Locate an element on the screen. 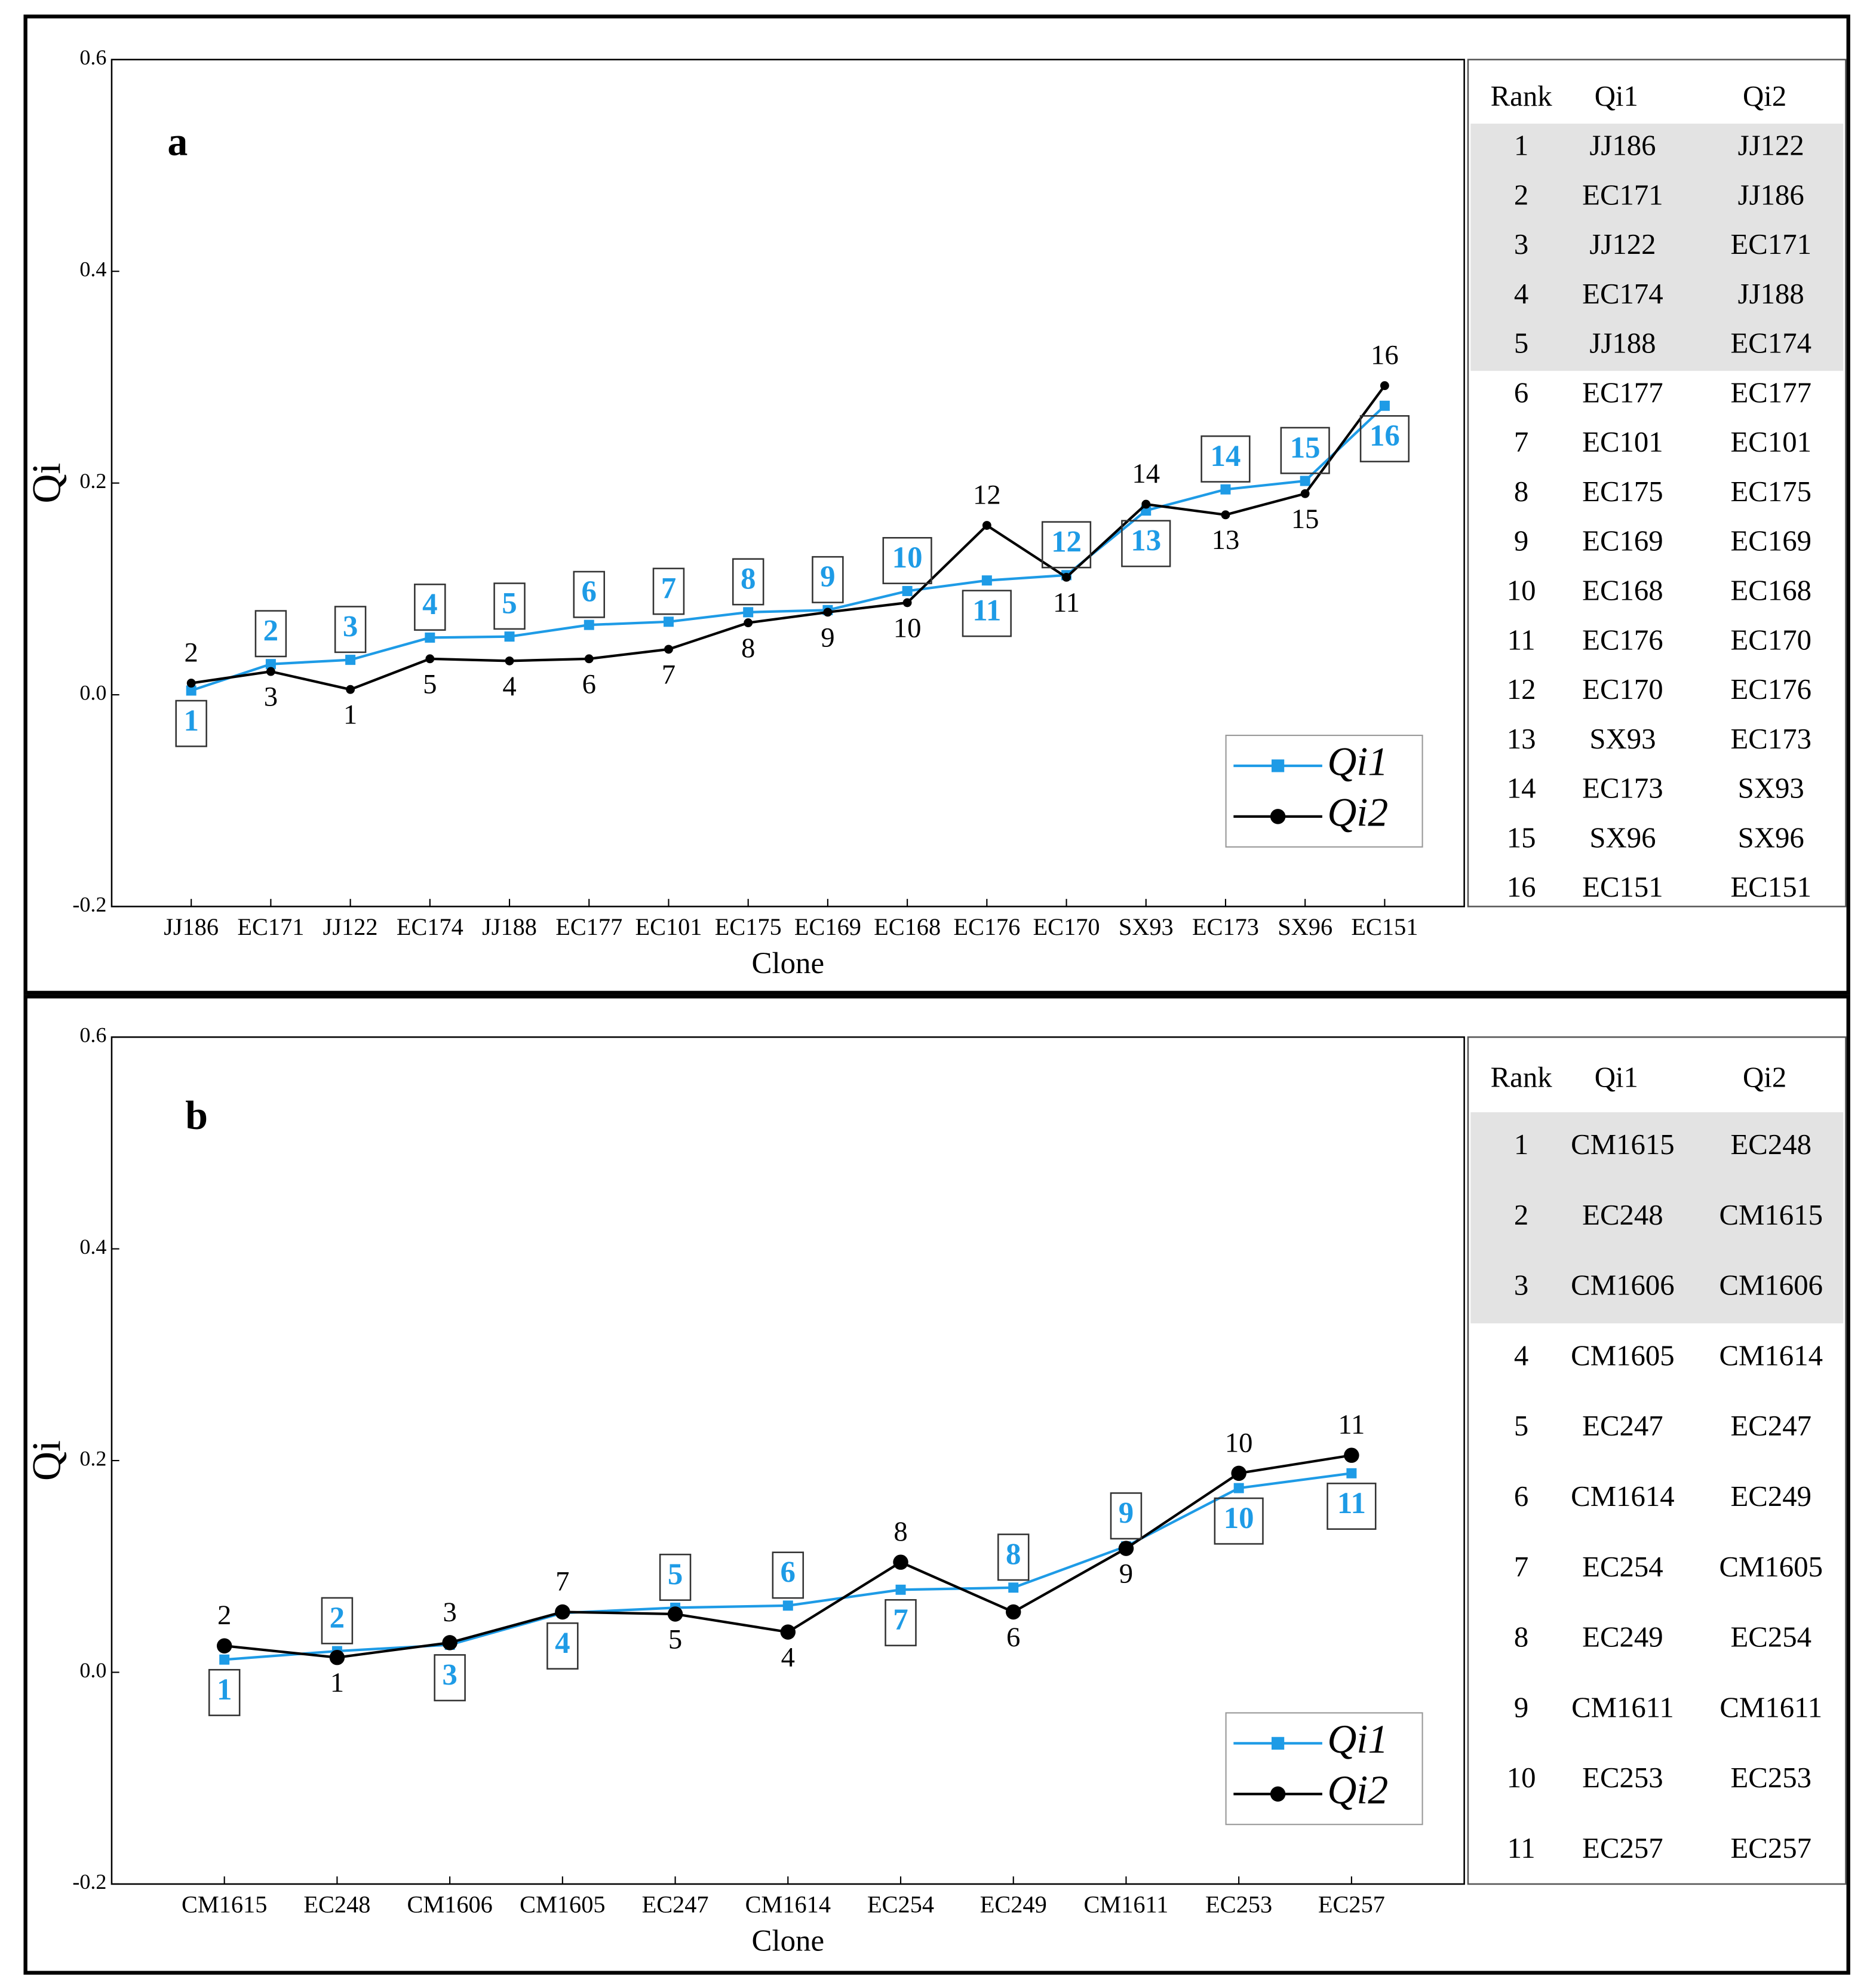 Image resolution: width=1870 pixels, height=1988 pixels. x-tick-label: EC176 is located at coordinates (986, 926).